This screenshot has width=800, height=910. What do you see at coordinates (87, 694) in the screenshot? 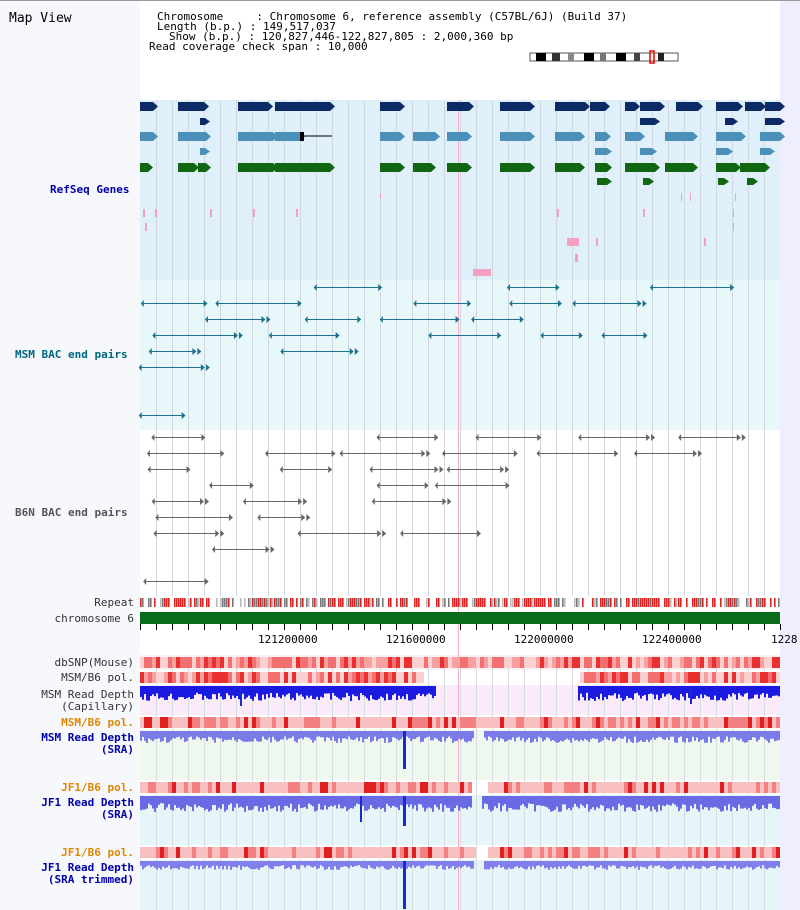
I see `track-label-msm-depth-cap: MSM Read Depth` at bounding box center [87, 694].